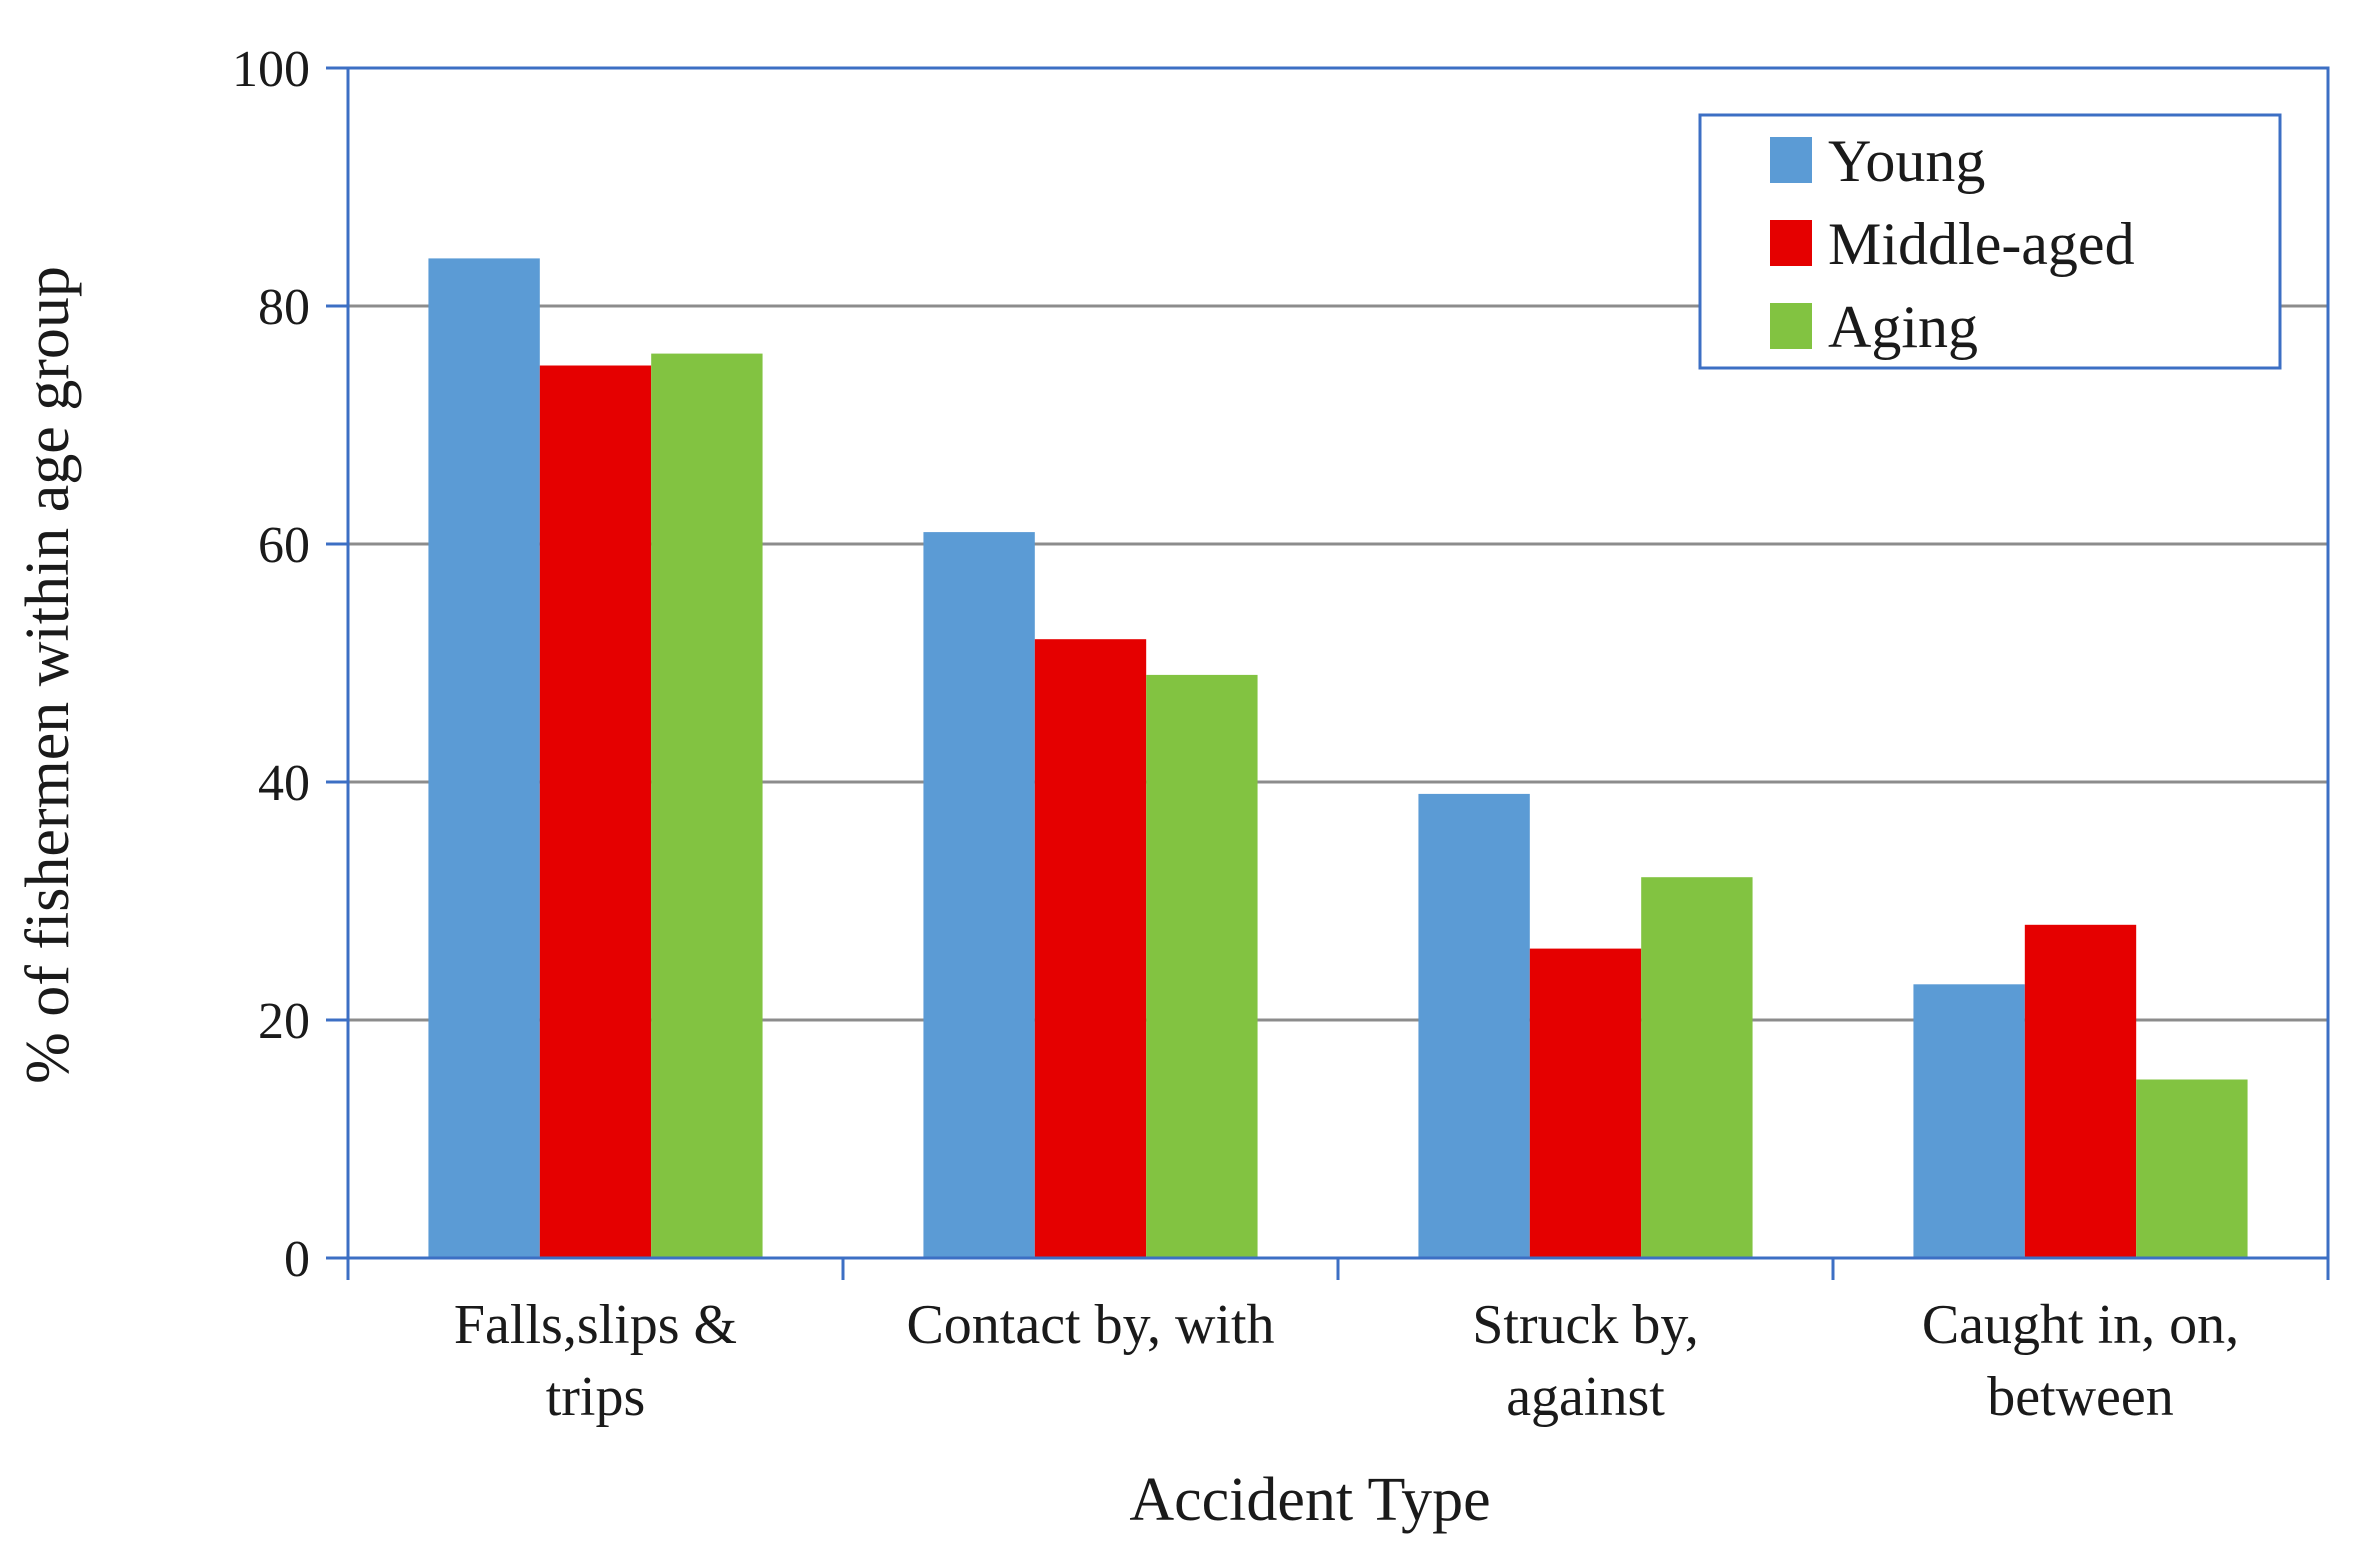 This screenshot has width=2353, height=1568. I want to click on legend-swatch-young, so click(1791, 160).